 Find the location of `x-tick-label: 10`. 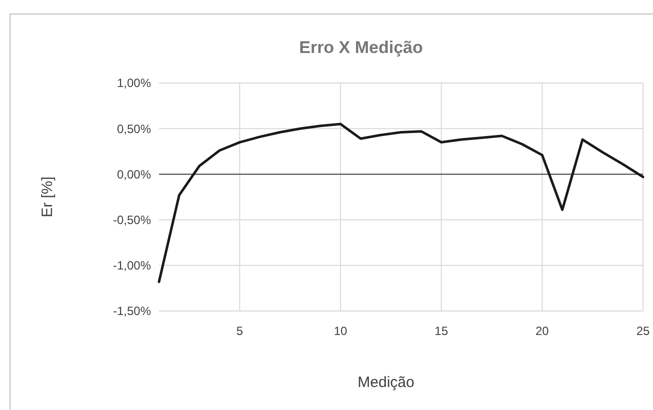

x-tick-label: 10 is located at coordinates (341, 331).